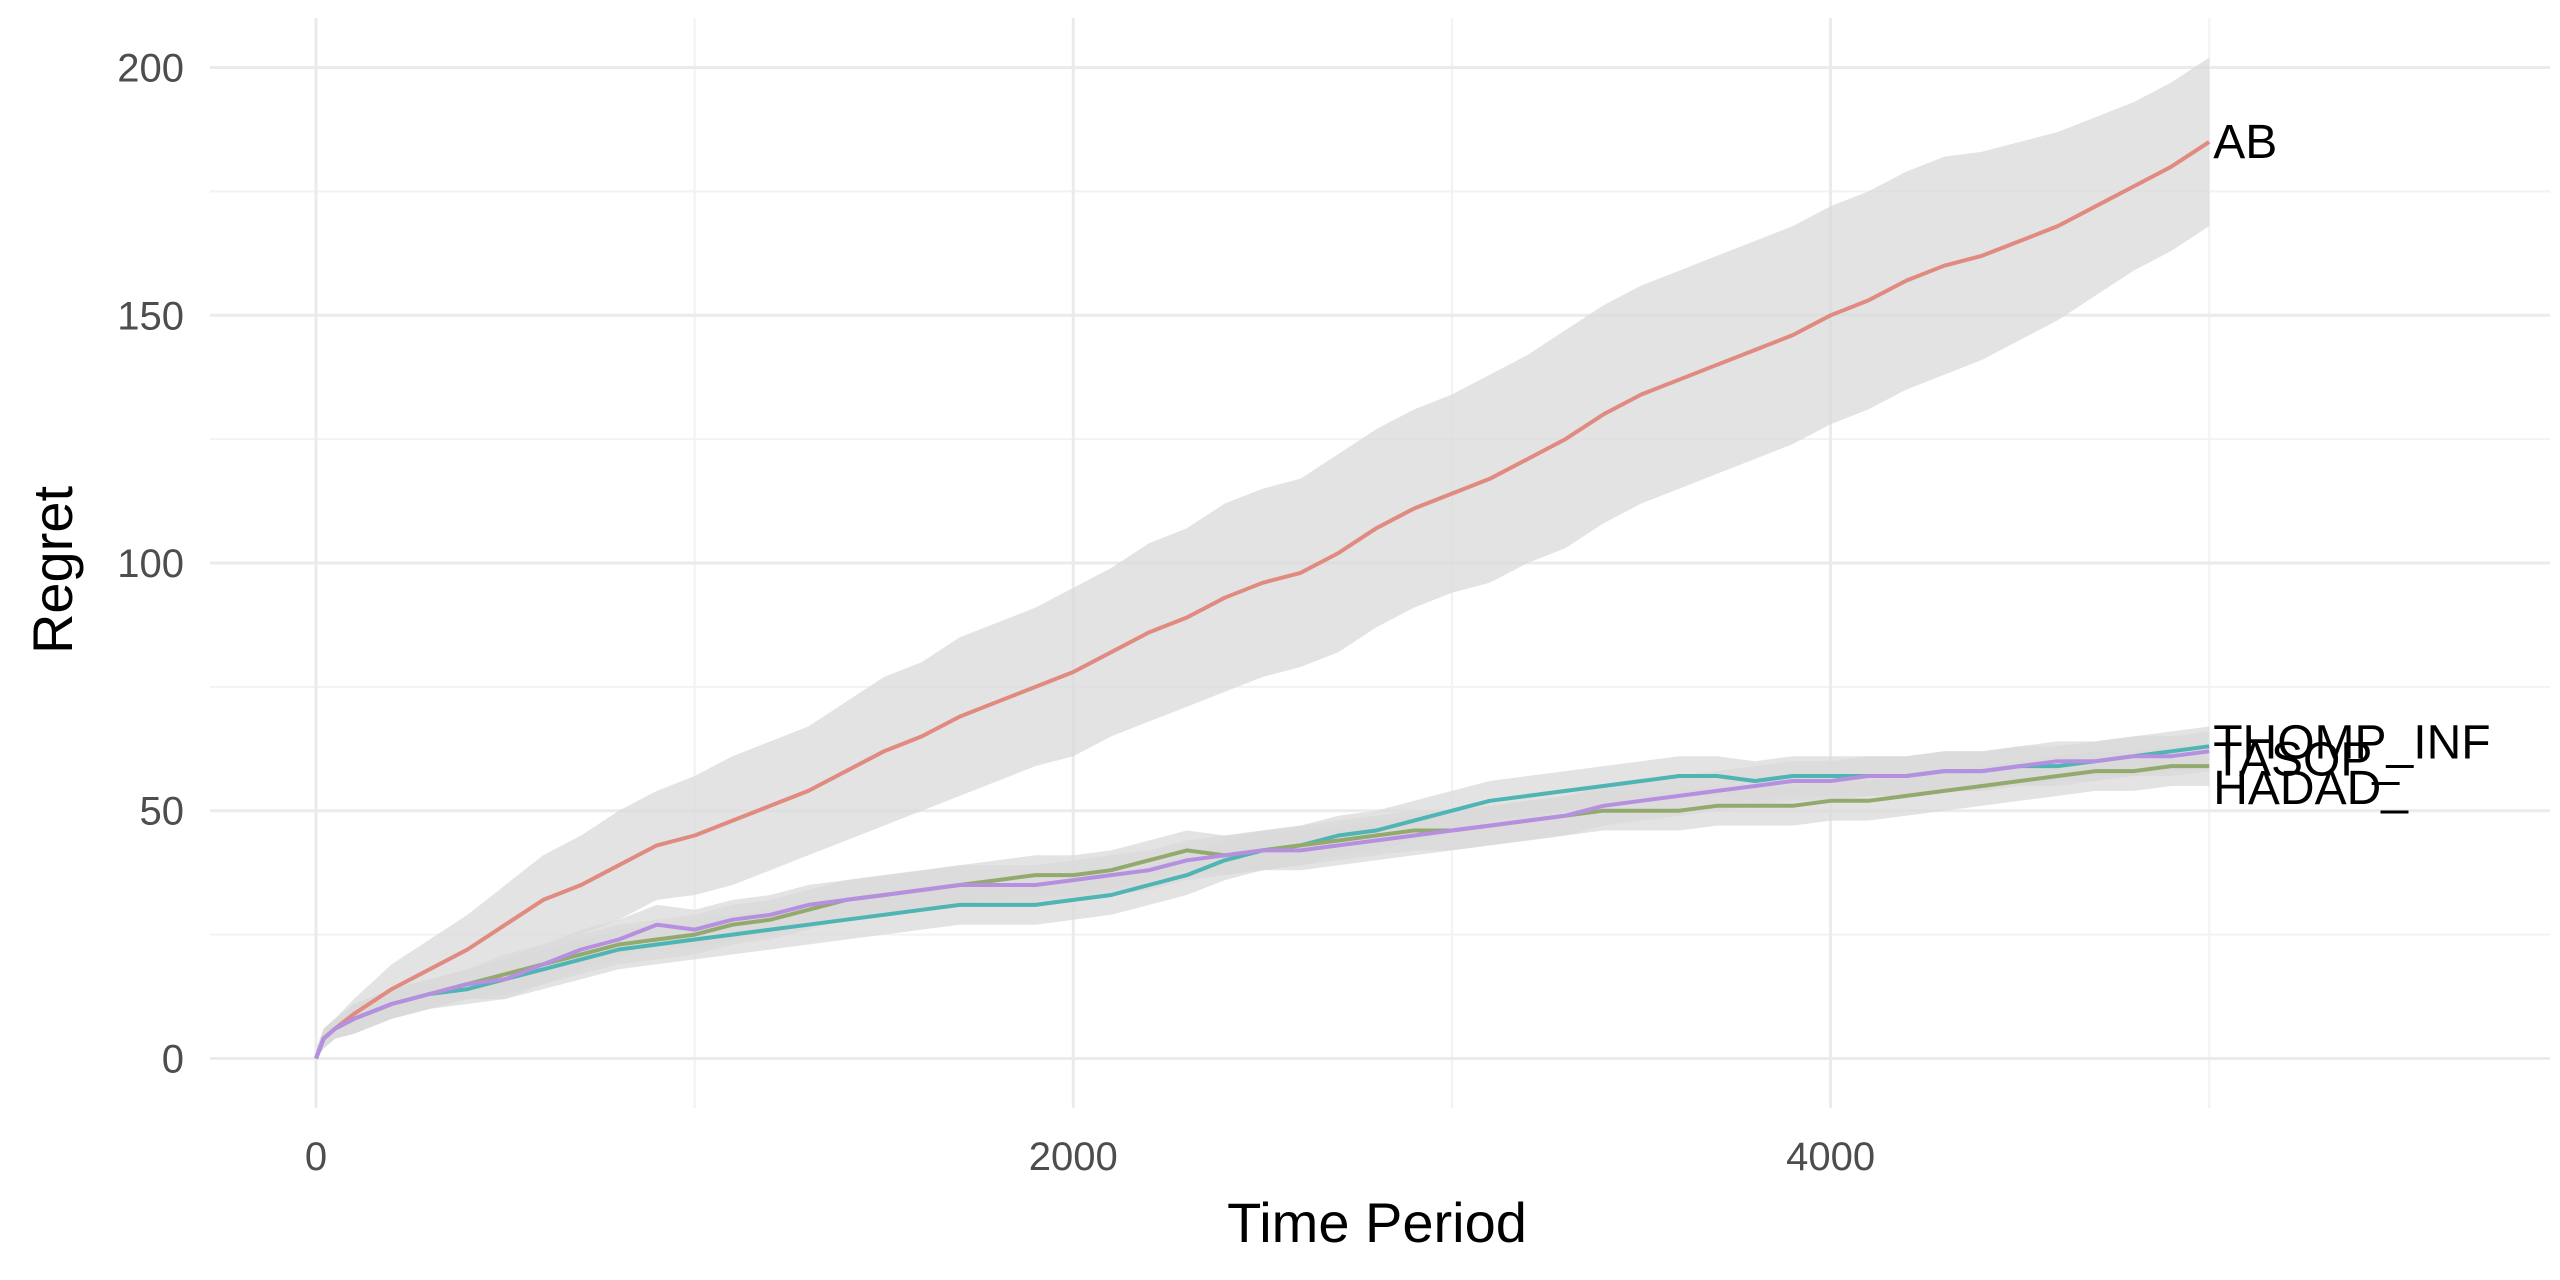 The height and width of the screenshot is (1280, 2560). I want to click on y-tick-label: 100, so click(150, 564).